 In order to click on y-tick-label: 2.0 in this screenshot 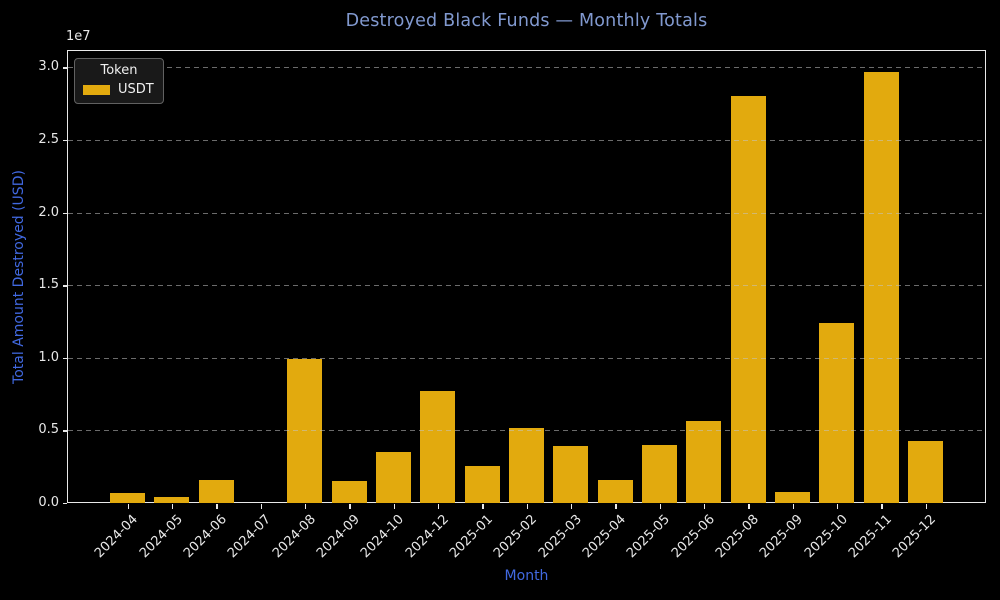, I will do `click(48, 212)`.